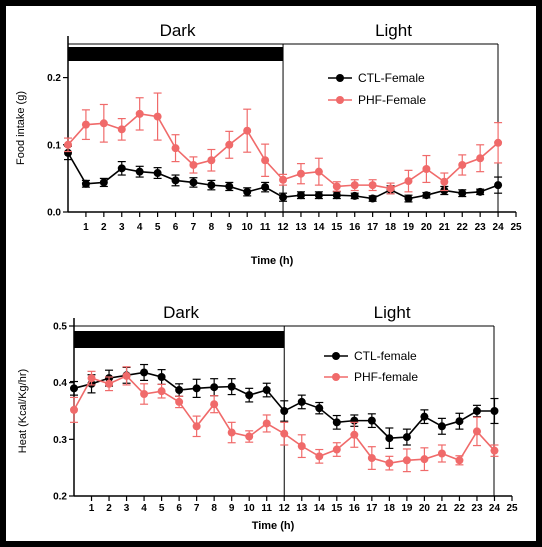 The image size is (542, 547). What do you see at coordinates (109, 508) in the screenshot?
I see `x-tick-label: 2` at bounding box center [109, 508].